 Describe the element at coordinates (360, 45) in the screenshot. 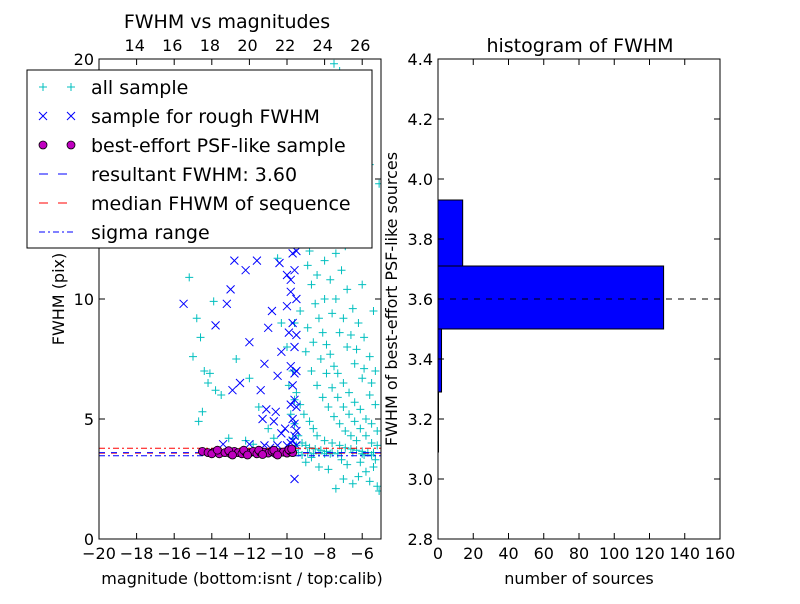

I see `scatter-top-tick-label: 26` at that location.